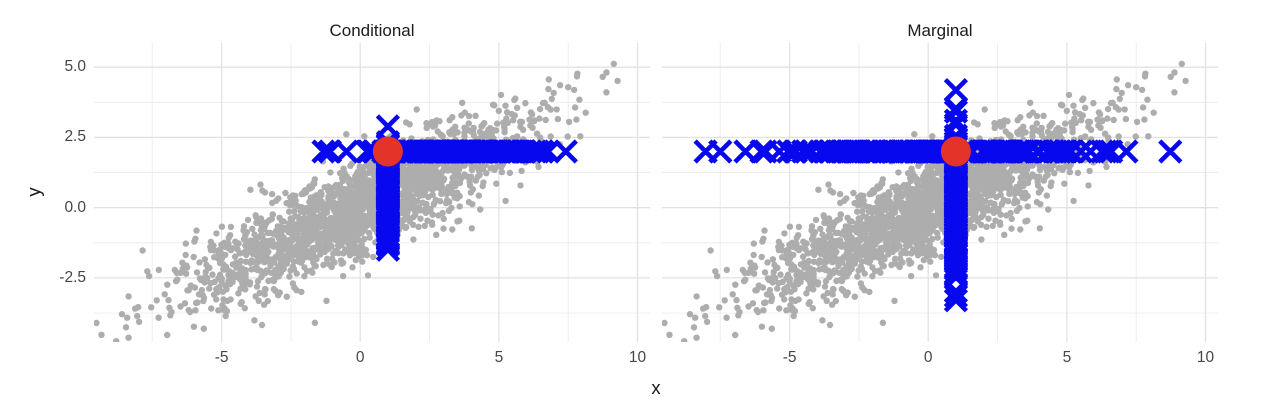 The width and height of the screenshot is (1268, 402). What do you see at coordinates (940, 30) in the screenshot?
I see `facet-title-marginal: Marginal` at bounding box center [940, 30].